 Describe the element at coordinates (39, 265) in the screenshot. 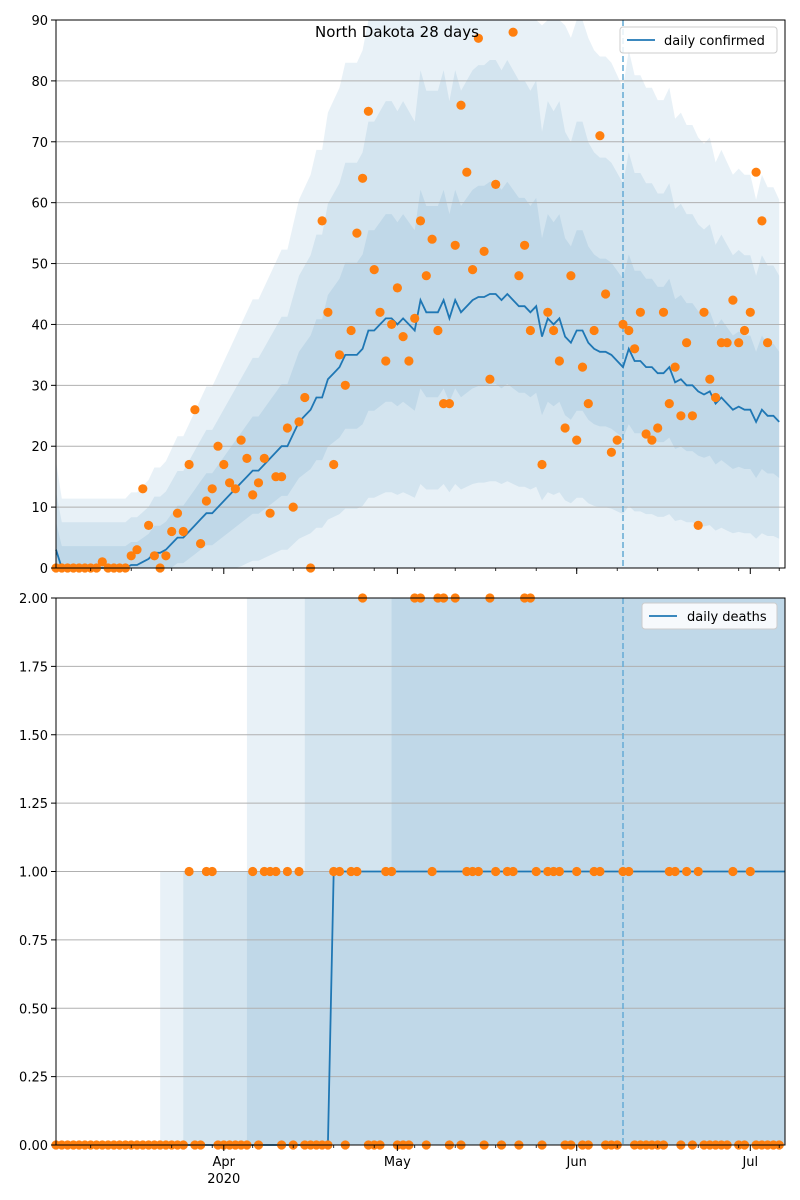

I see `y-tick-label: 50` at that location.